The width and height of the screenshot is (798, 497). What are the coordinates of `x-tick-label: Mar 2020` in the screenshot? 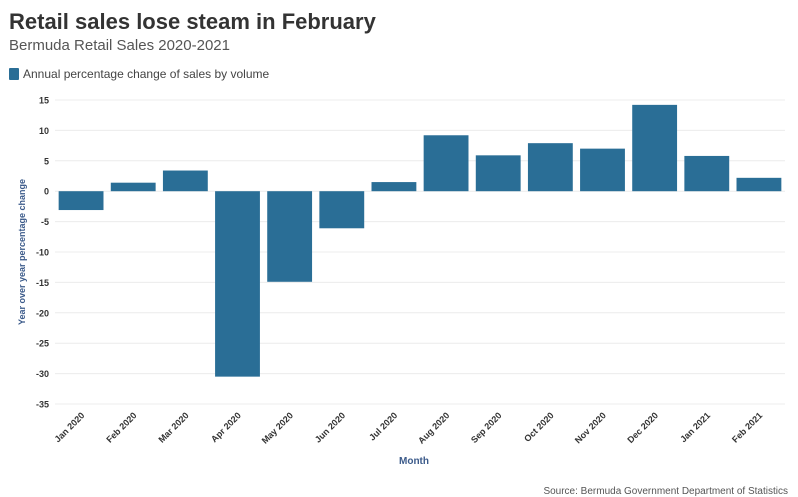 It's located at (173, 427).